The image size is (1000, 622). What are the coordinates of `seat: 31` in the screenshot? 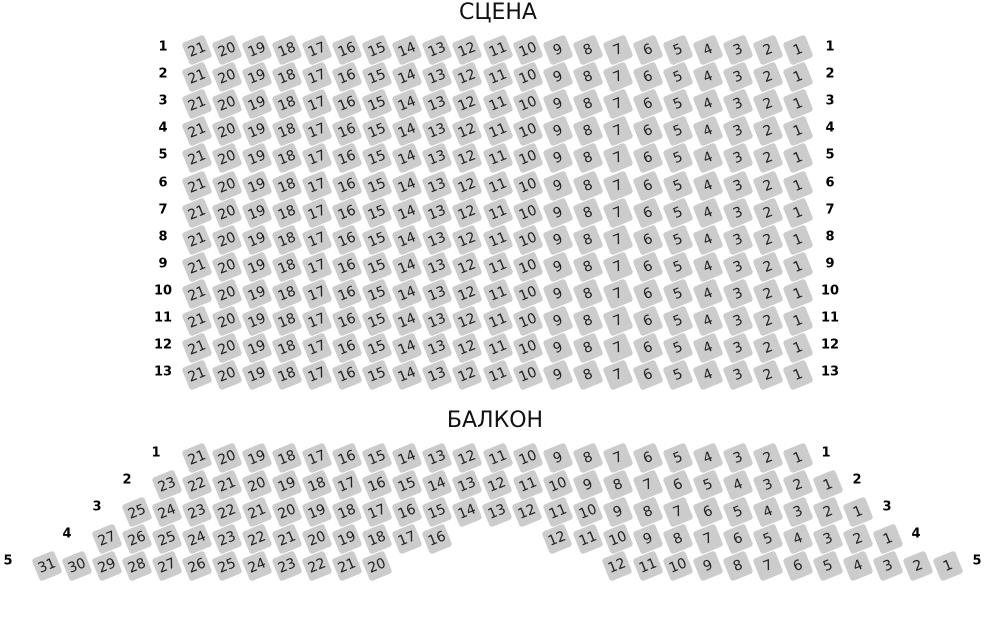 It's located at (46, 566).